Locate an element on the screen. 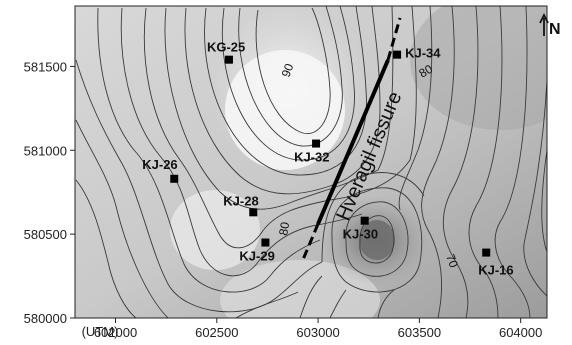 Image resolution: width=572 pixels, height=345 pixels. well-label: KJ-29 is located at coordinates (256, 256).